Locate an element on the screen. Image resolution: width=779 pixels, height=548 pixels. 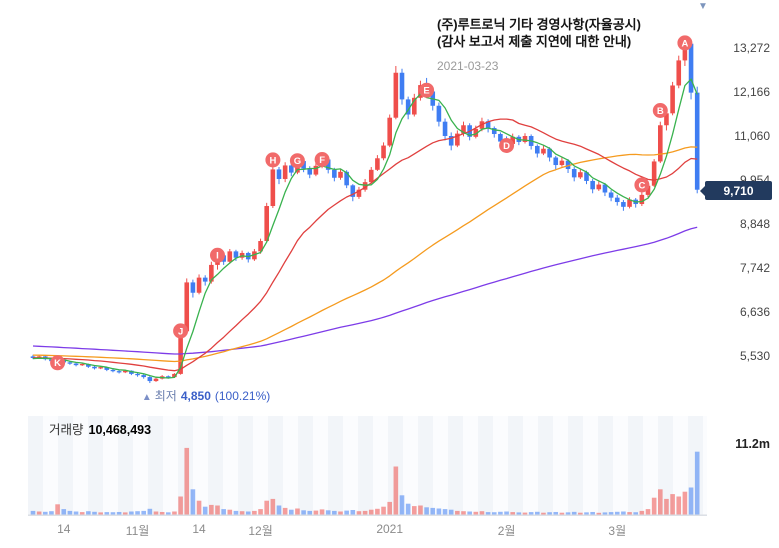
low-label: 최저 is located at coordinates (165, 396).